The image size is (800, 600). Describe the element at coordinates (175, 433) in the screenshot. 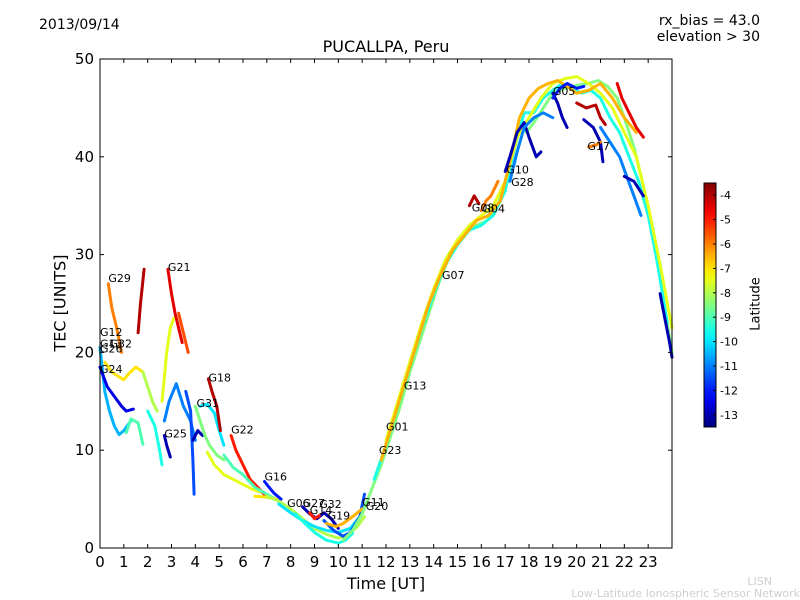

I see `satellite-label-g25: G25` at that location.